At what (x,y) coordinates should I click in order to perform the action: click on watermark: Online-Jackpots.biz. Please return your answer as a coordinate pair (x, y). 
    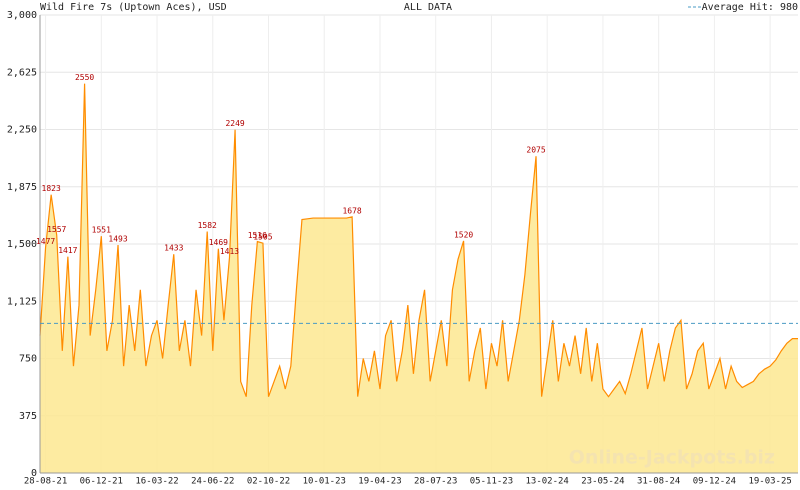
    Looking at the image, I should click on (672, 458).